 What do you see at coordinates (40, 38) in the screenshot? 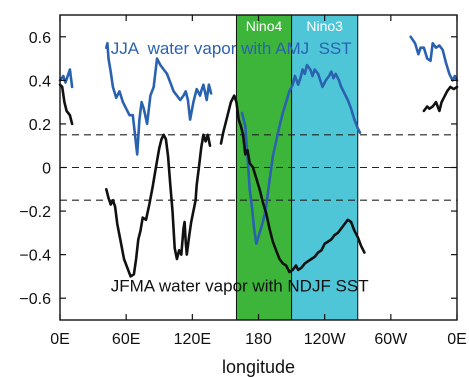
I see `y-tick-label: 0.6` at bounding box center [40, 38].